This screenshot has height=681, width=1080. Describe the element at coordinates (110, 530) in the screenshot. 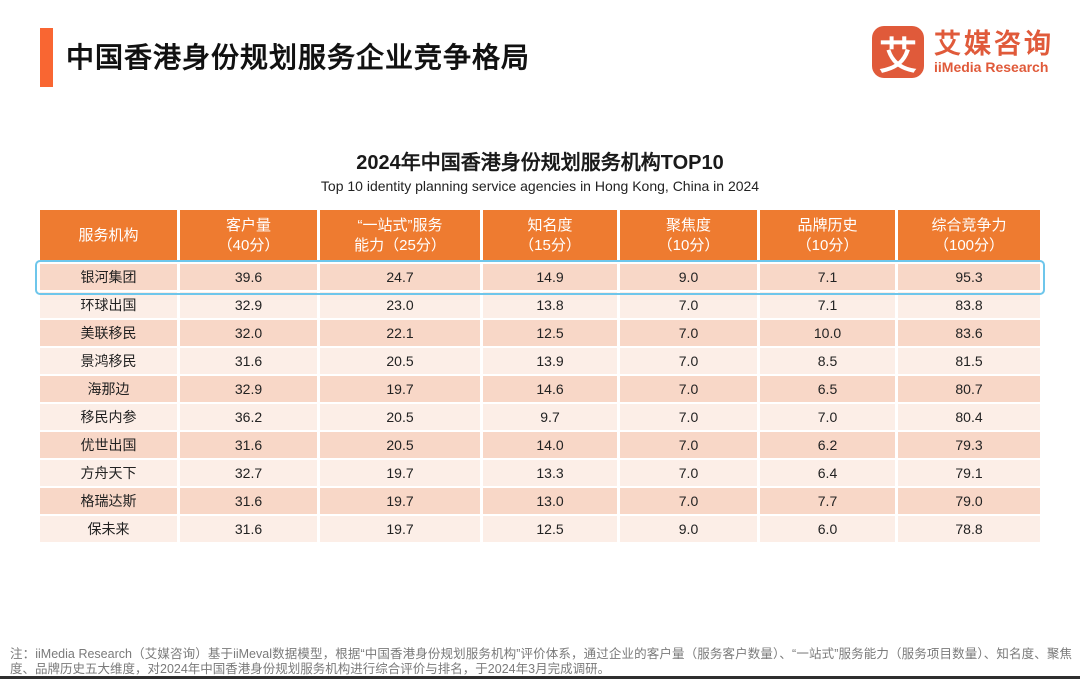

I see `agency-name-cell: 保未来` at that location.